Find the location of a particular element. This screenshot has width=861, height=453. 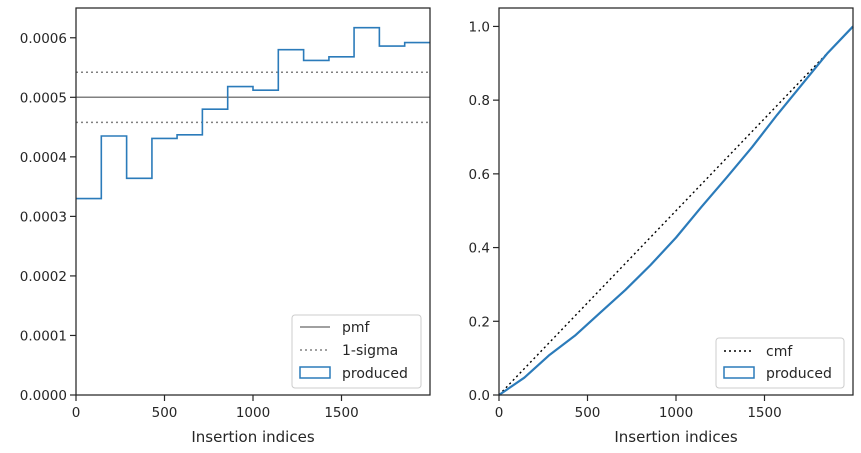

sigma-lines is located at coordinates (253, 97).